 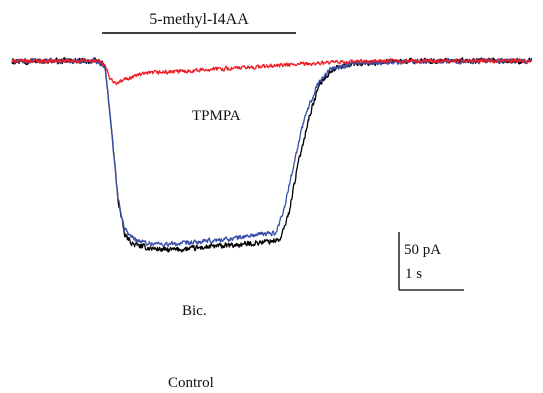 I want to click on trace-tpmpa, so click(x=272, y=72).